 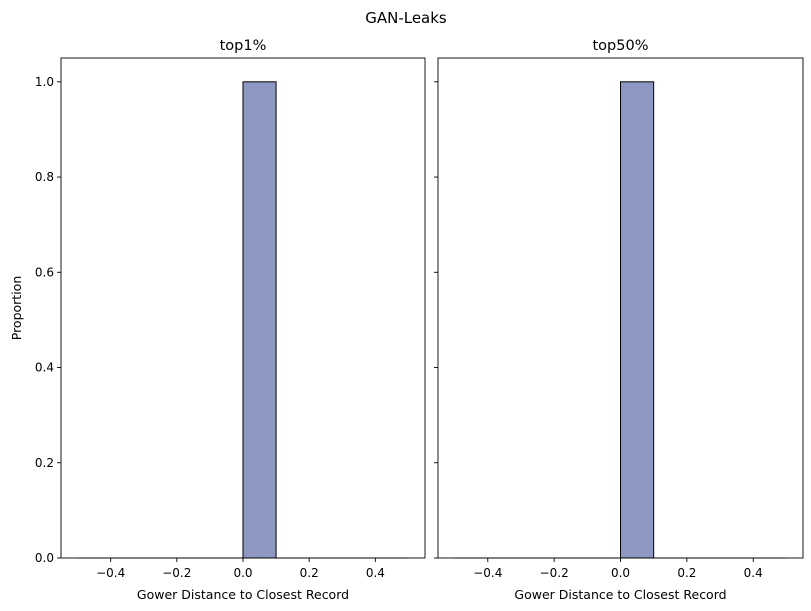 I want to click on y-tick-label: 1.0, so click(x=44, y=82).